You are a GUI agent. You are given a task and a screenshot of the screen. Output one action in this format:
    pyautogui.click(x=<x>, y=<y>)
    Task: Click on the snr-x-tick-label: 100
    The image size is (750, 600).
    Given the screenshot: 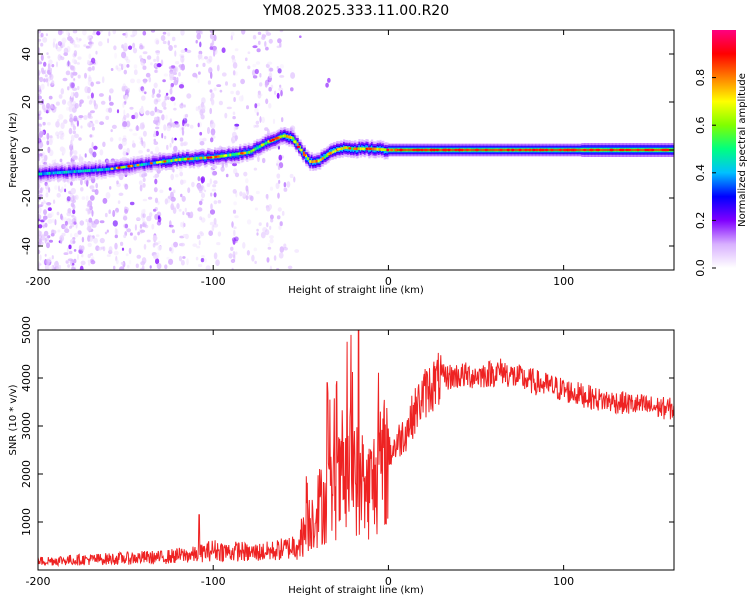 What is the action you would take?
    pyautogui.click(x=563, y=581)
    